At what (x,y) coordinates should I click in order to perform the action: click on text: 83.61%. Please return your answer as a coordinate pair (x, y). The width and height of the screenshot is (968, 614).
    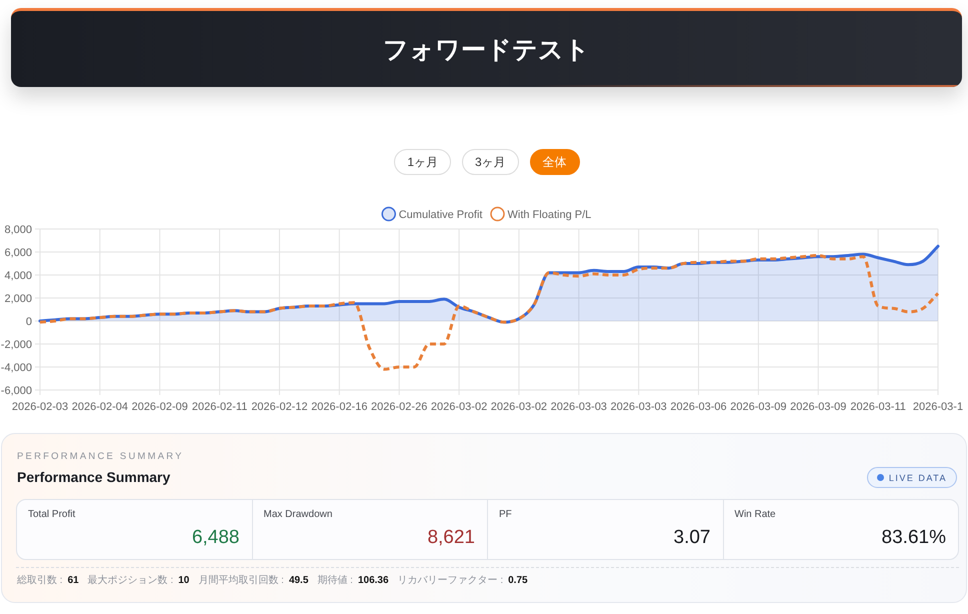
    Looking at the image, I should click on (914, 538).